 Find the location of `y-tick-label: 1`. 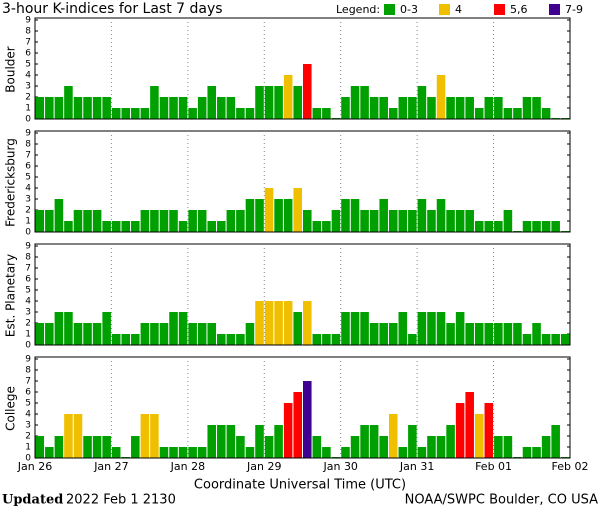

y-tick-label: 1 is located at coordinates (28, 222).